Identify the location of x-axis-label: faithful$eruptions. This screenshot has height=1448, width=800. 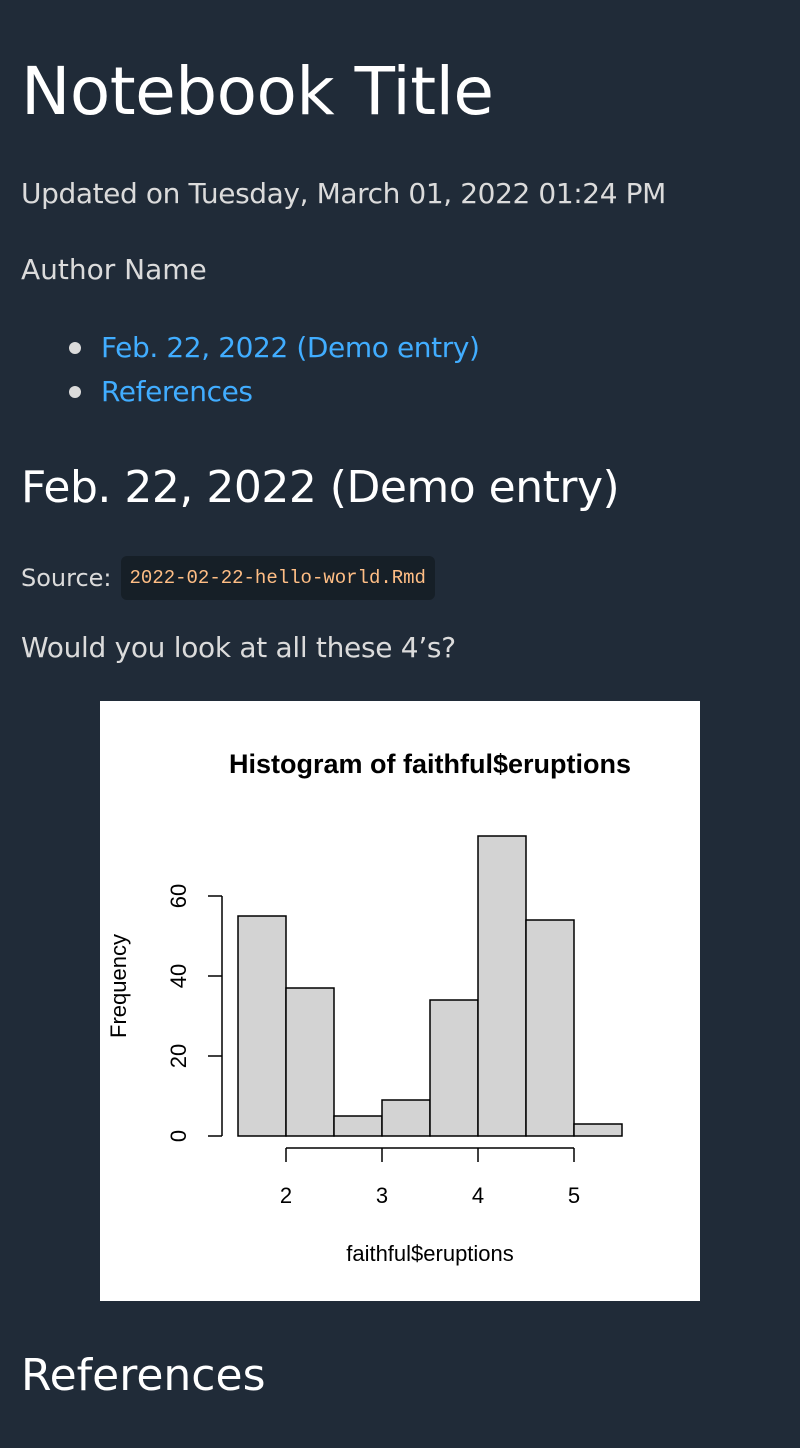
(430, 1253).